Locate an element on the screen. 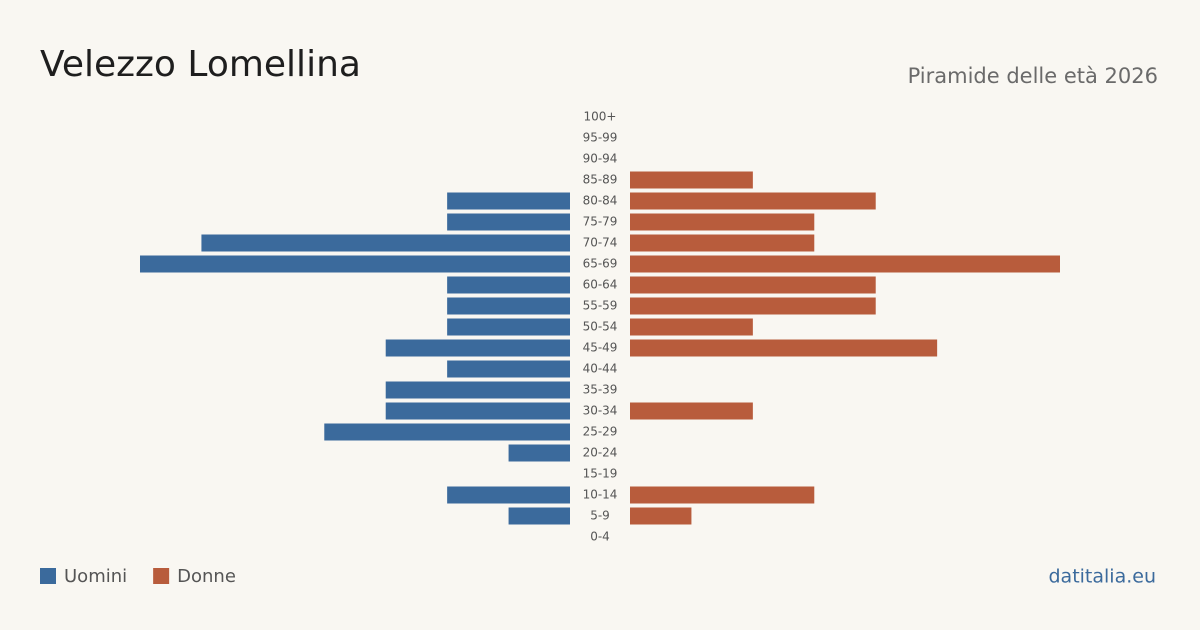 The image size is (1200, 630). age-label: 30-34 is located at coordinates (600, 411).